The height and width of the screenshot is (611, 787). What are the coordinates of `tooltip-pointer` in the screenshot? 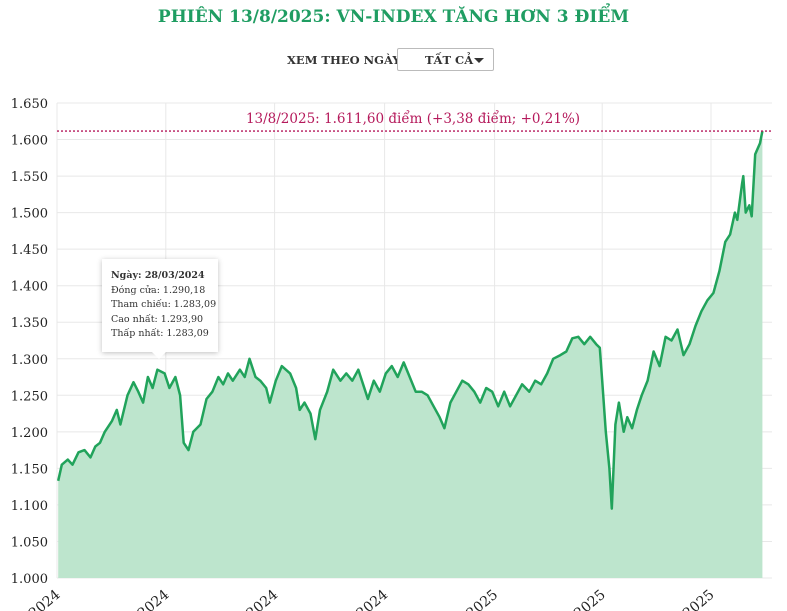 It's located at (159, 355).